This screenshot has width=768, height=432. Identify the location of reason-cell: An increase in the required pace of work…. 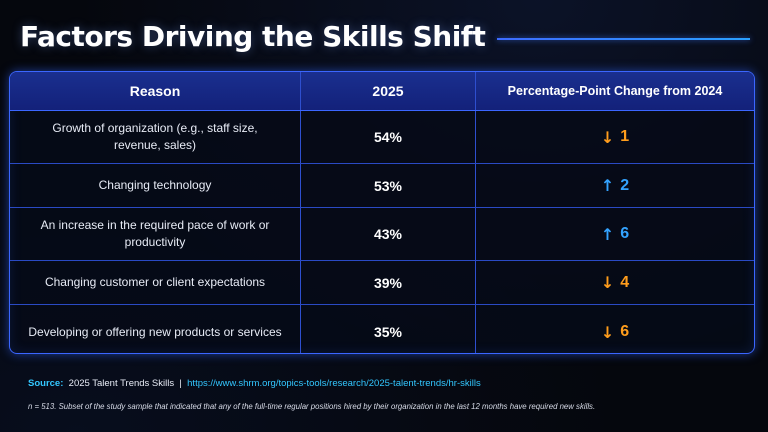
(155, 233).